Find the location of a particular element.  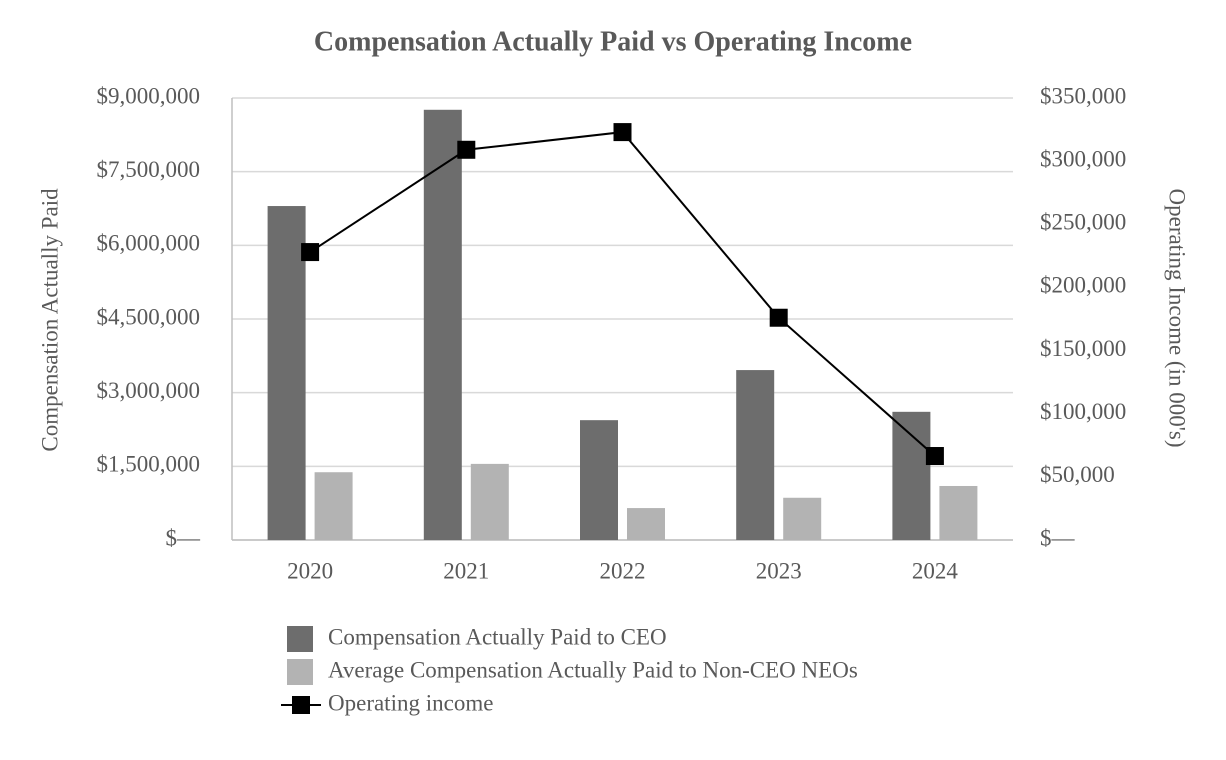

x-tick-label: 2024 is located at coordinates (935, 570).